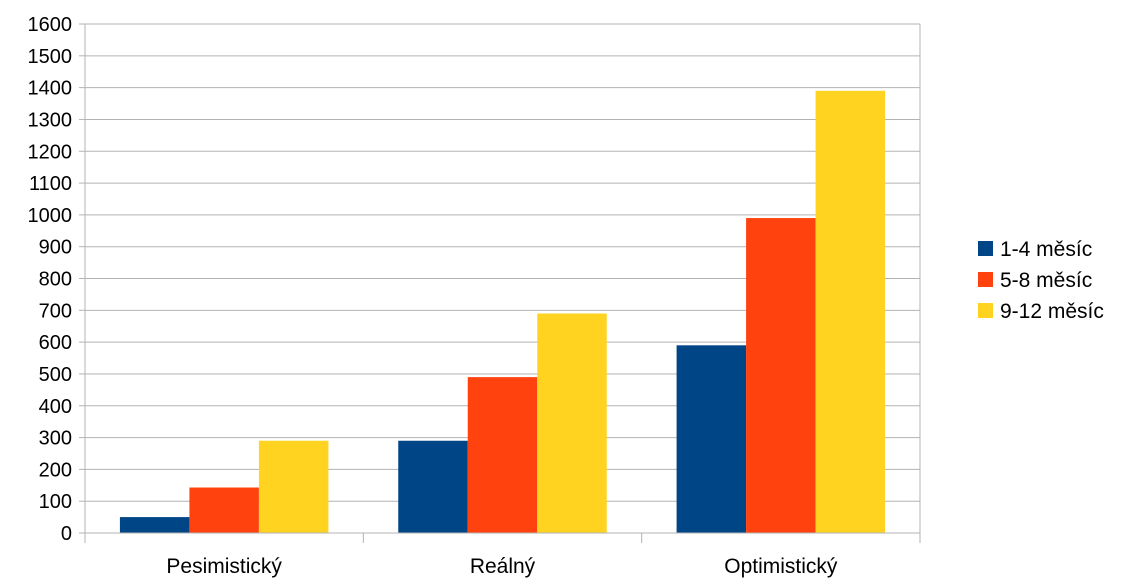 This screenshot has width=1138, height=586. What do you see at coordinates (50, 57) in the screenshot?
I see `y-tick-label: 1500` at bounding box center [50, 57].